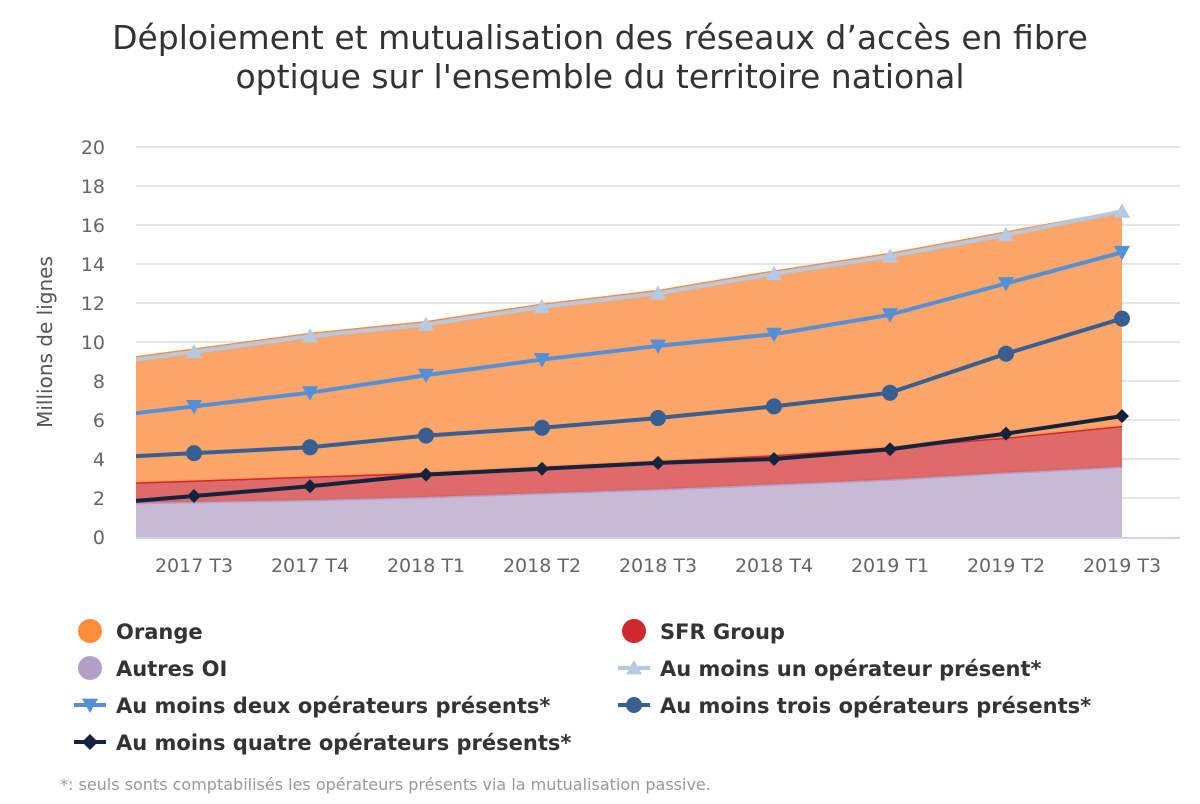 The image size is (1200, 804). Describe the element at coordinates (774, 566) in the screenshot. I see `x-tick-label: 2018 T4` at that location.